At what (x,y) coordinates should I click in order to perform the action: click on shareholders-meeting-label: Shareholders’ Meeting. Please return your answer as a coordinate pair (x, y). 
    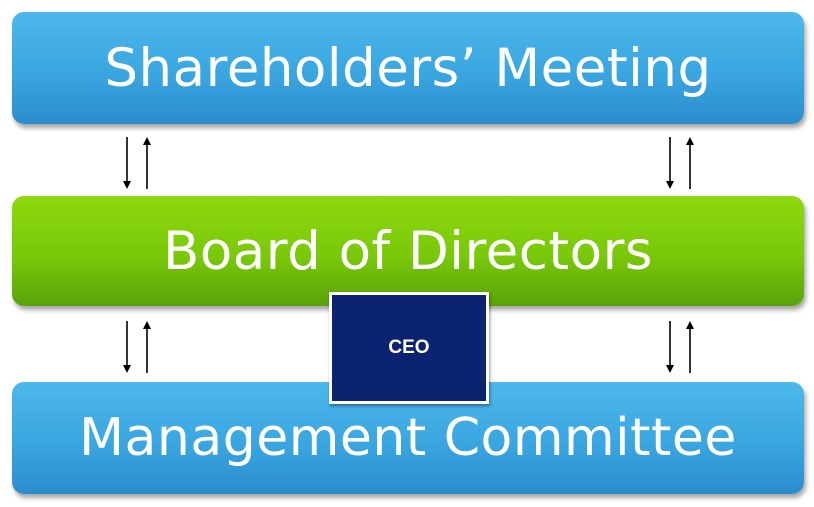
    Looking at the image, I should click on (408, 68).